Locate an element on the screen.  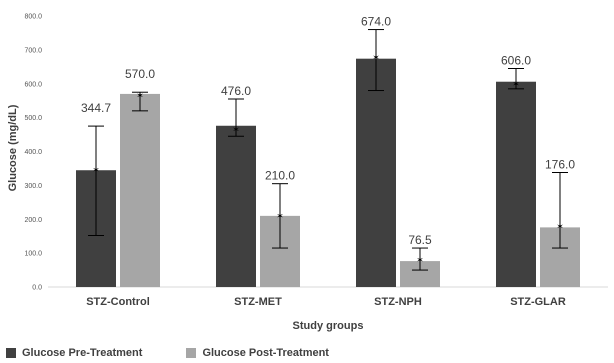
legend-item-pre: Glucose Pre-Treatment is located at coordinates (74, 353).